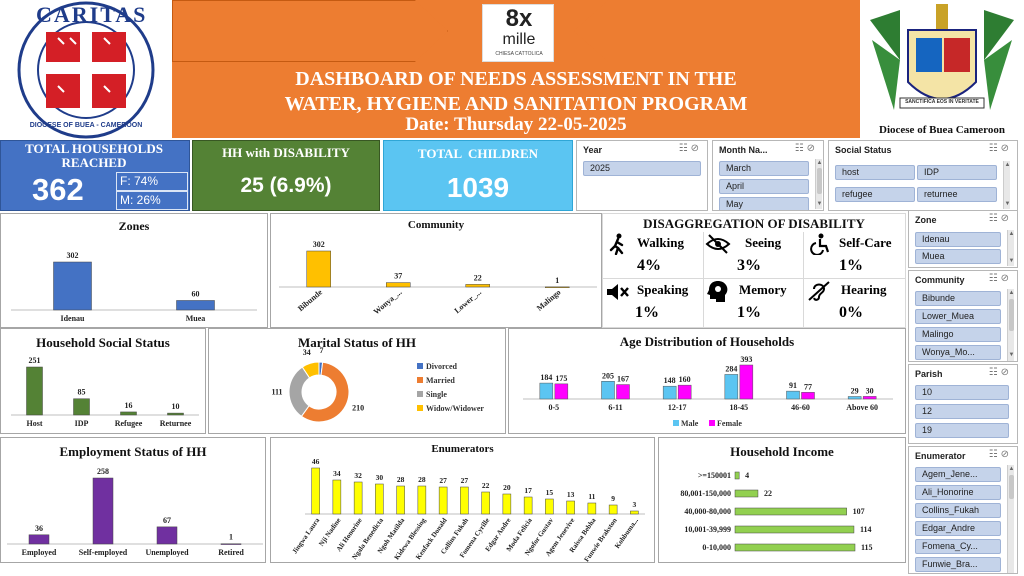 This screenshot has height=576, width=1024. What do you see at coordinates (608, 375) in the screenshot?
I see `data-label: 205` at bounding box center [608, 375].